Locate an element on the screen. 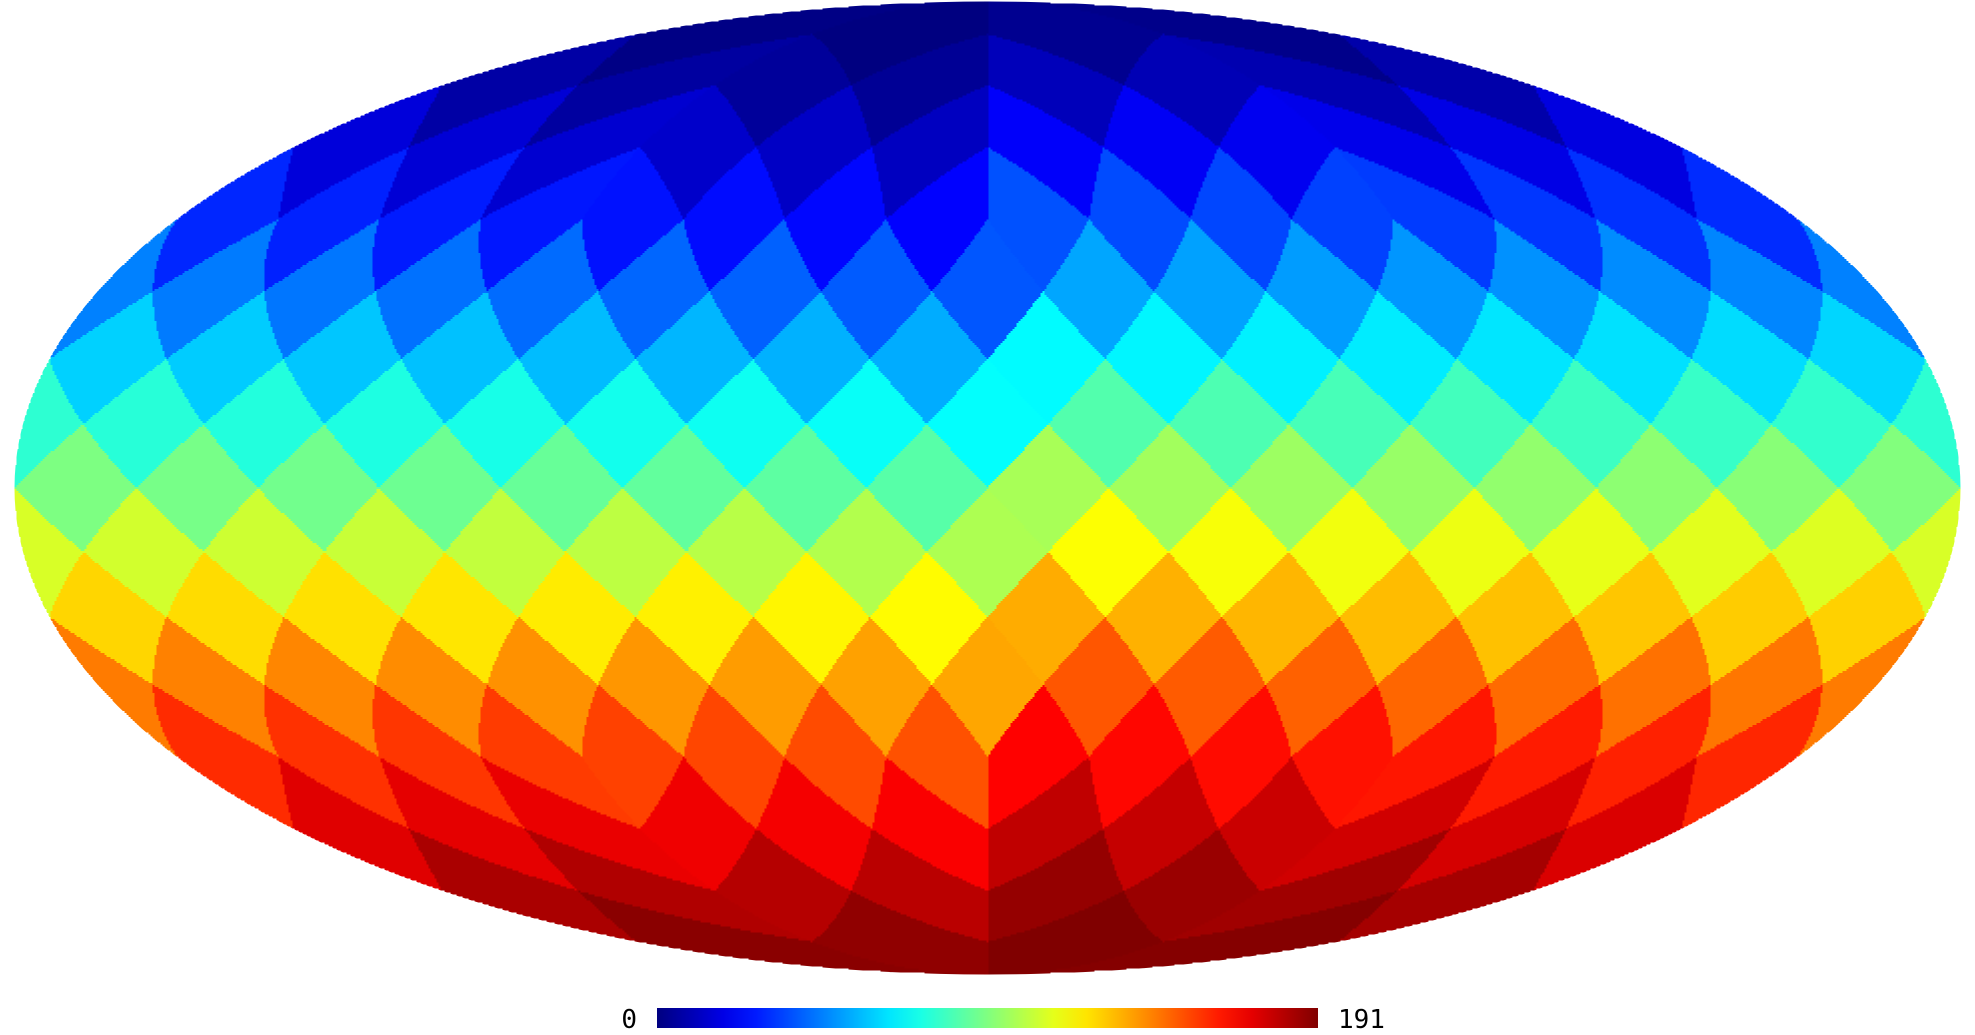  colorbar-min-label: 0 is located at coordinates (629, 1020).